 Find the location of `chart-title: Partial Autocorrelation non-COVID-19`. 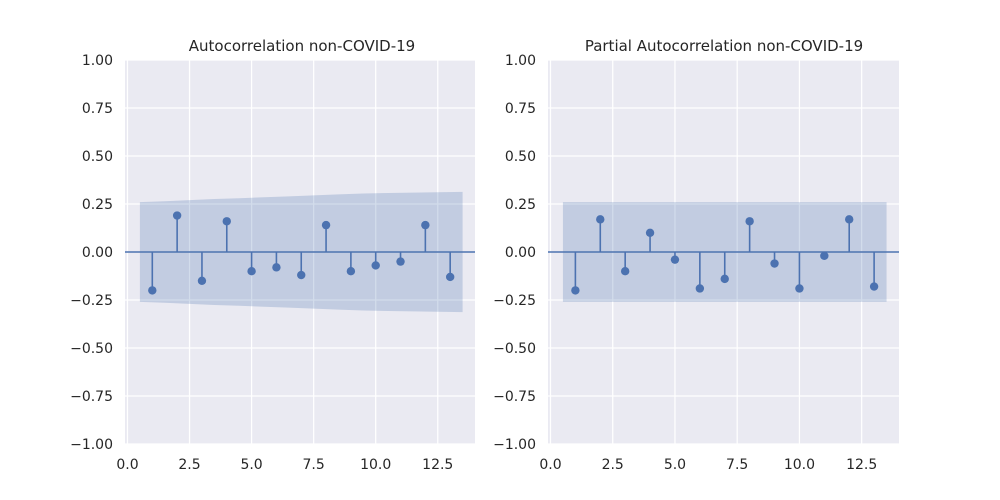

chart-title: Partial Autocorrelation non-COVID-19 is located at coordinates (724, 46).